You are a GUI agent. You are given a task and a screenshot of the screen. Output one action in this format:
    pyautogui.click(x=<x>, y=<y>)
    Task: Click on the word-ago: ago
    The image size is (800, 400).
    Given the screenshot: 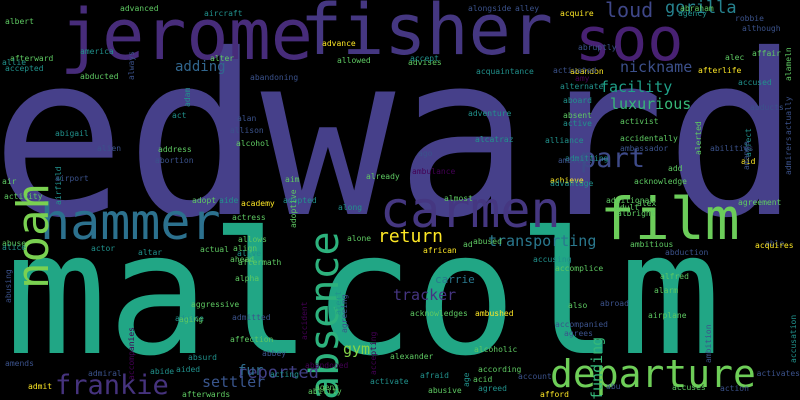 What is the action you would take?
    pyautogui.click(x=425, y=154)
    